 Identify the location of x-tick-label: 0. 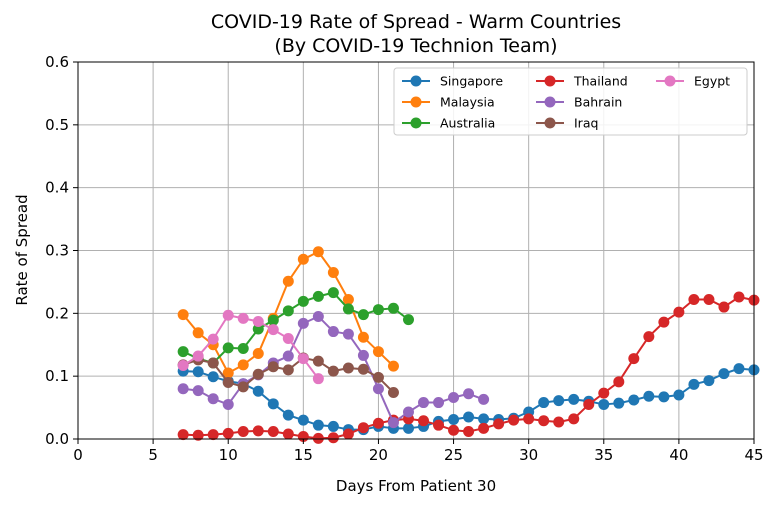
(78, 455).